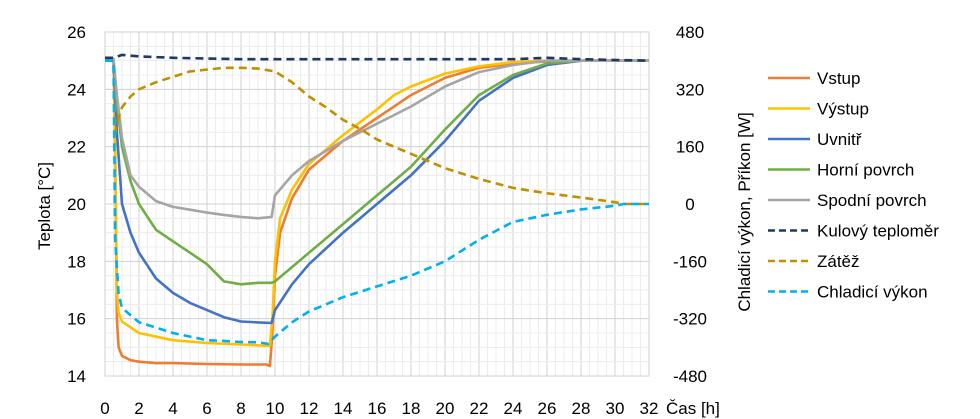 Image resolution: width=980 pixels, height=419 pixels. What do you see at coordinates (76, 319) in the screenshot?
I see `y-left-tick-label: 16` at bounding box center [76, 319].